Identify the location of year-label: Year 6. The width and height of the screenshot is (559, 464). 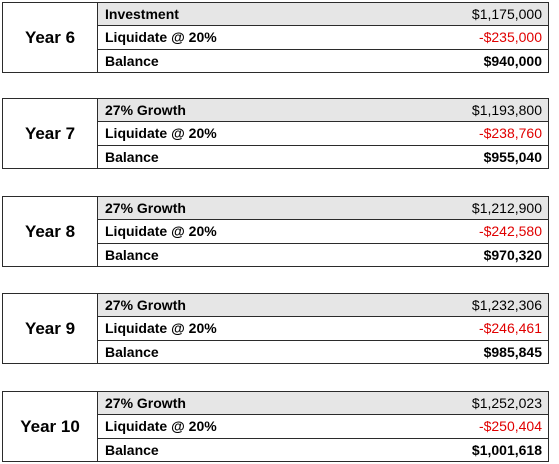
(50, 37).